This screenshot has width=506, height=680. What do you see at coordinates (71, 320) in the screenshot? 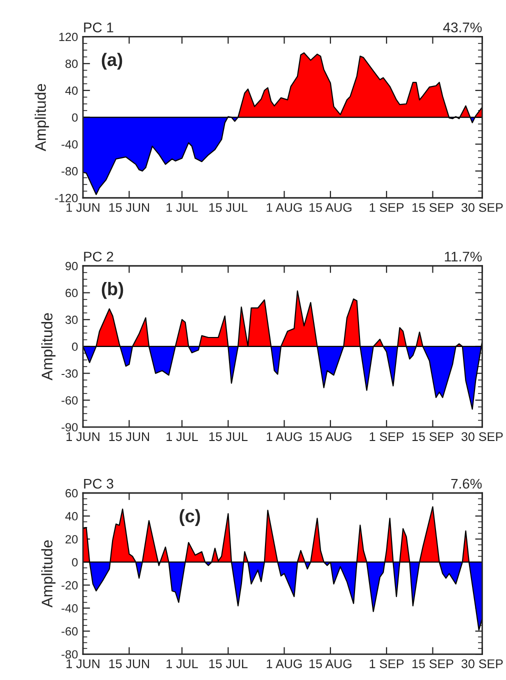
I see `y-tick-label: 30` at bounding box center [71, 320].